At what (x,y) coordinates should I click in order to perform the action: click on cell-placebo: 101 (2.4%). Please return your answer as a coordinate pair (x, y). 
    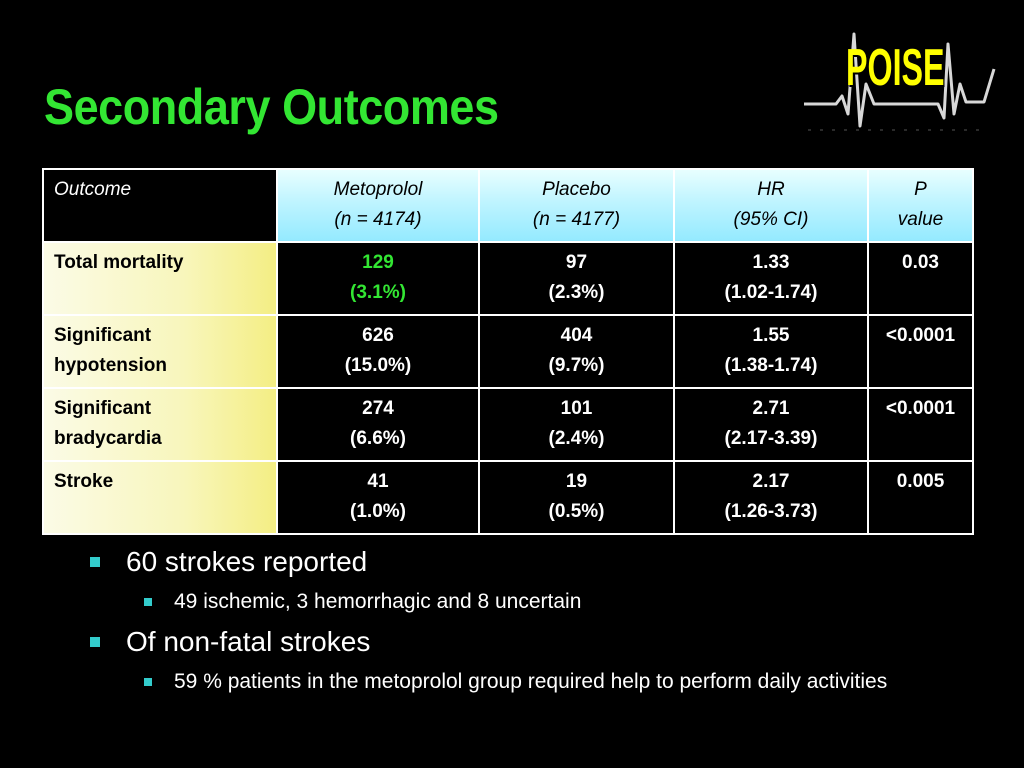
    Looking at the image, I should click on (576, 424).